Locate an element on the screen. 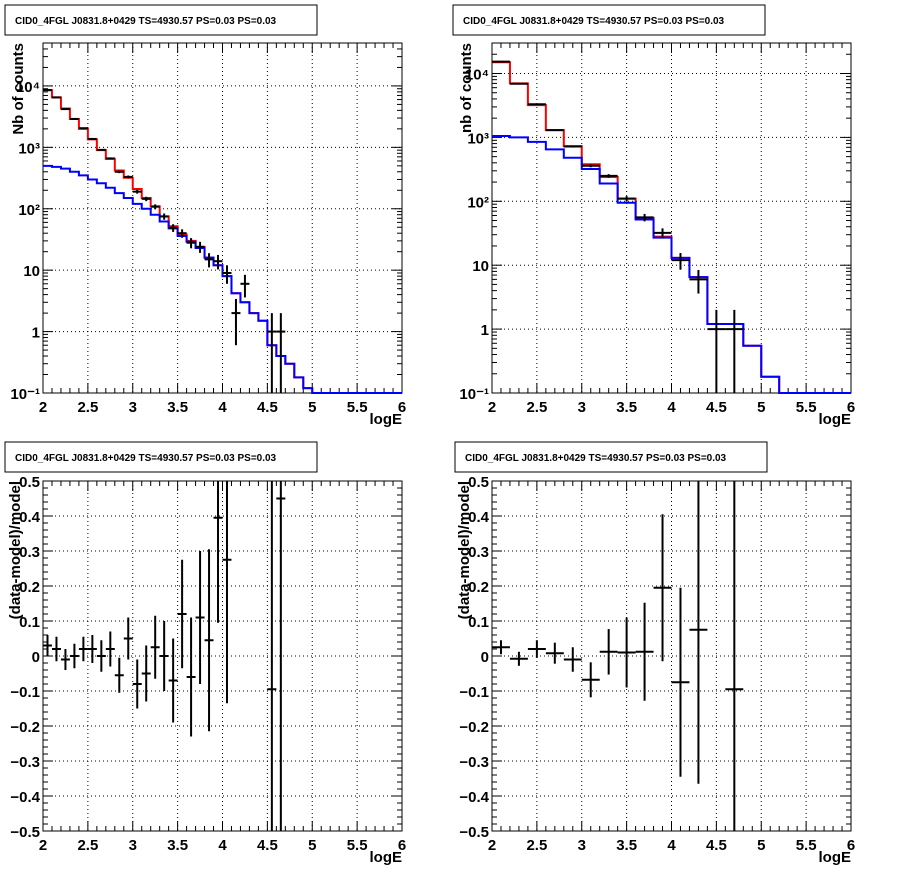  y-tick-label: −0.5 is located at coordinates (474, 832).